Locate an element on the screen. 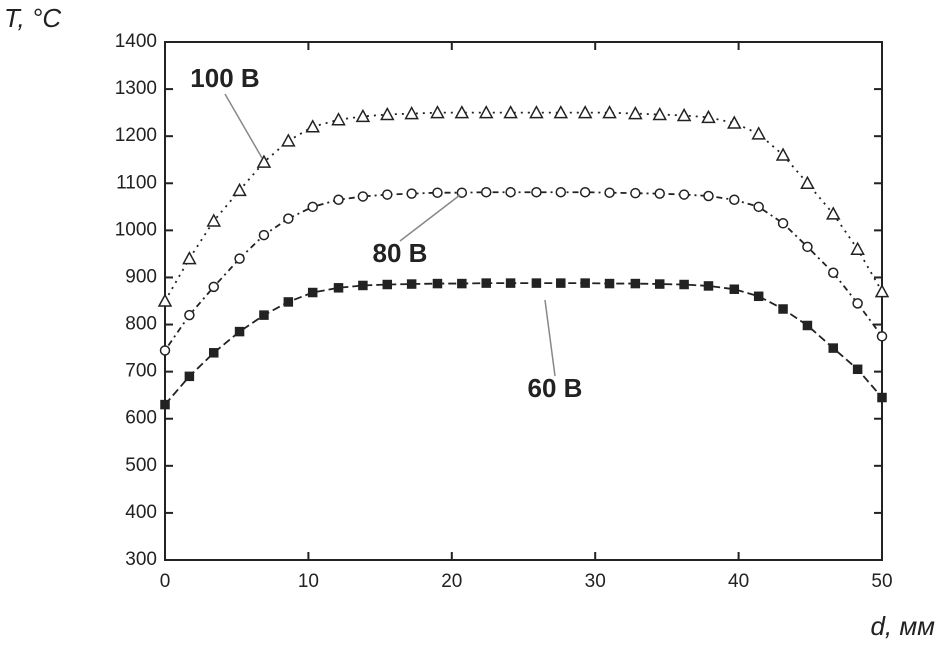  series-label: 100 В is located at coordinates (224, 78).